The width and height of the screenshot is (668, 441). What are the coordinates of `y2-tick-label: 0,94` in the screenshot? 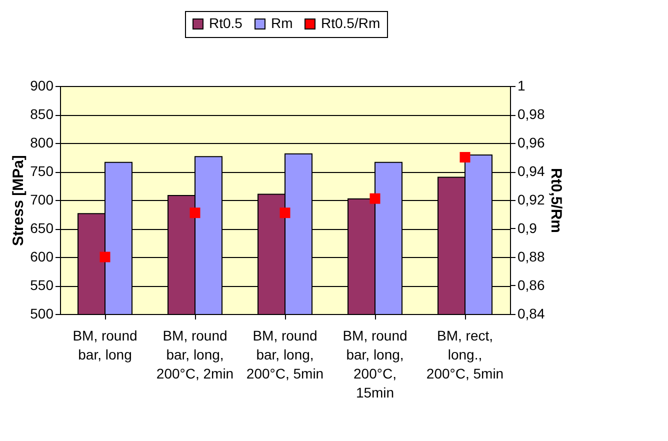 It's located at (531, 171).